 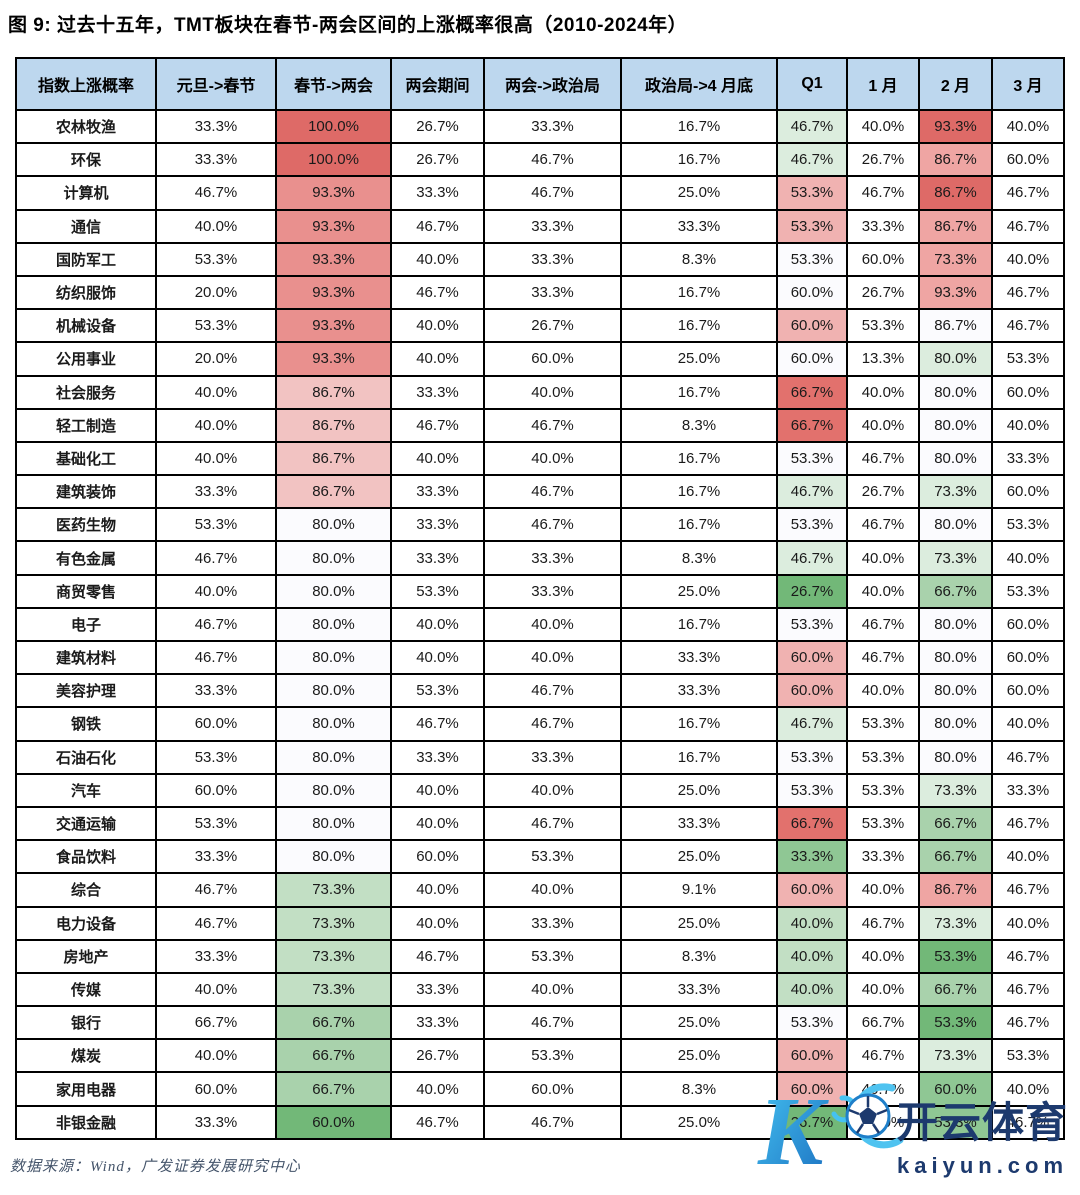 What do you see at coordinates (86, 160) in the screenshot?
I see `row-label: 环保` at bounding box center [86, 160].